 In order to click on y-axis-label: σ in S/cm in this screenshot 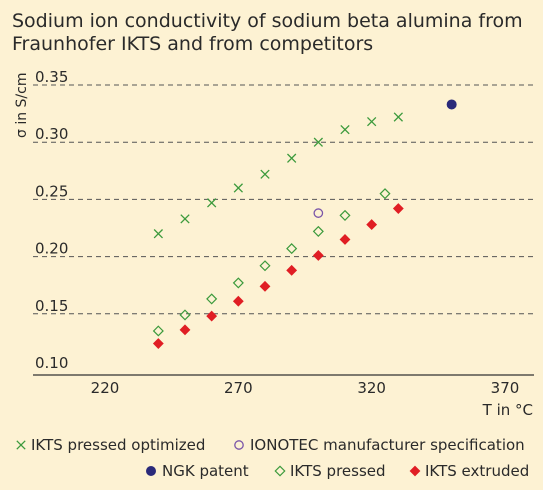, I will do `click(22, 105)`.